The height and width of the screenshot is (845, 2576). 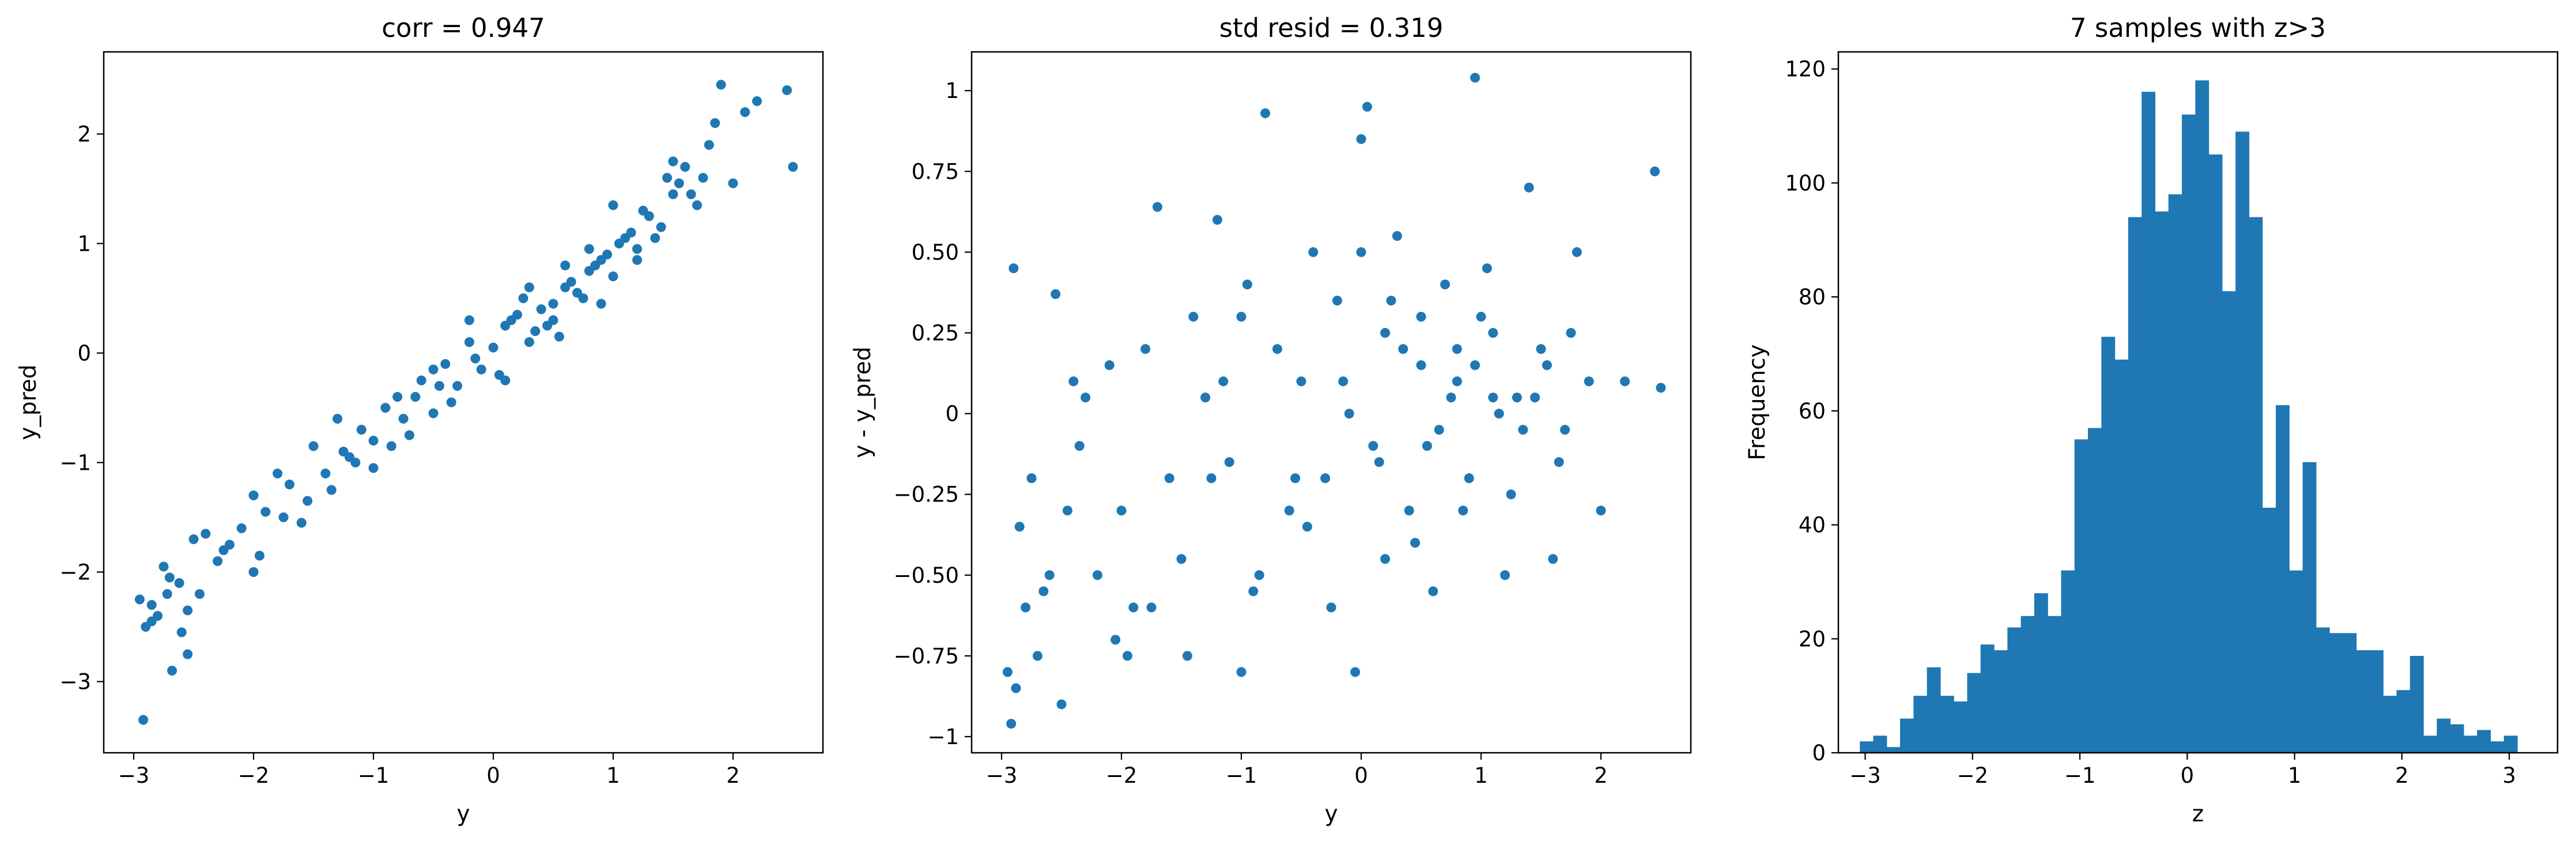 What do you see at coordinates (2402, 775) in the screenshot?
I see `histogram-x-tick-label: 2` at bounding box center [2402, 775].